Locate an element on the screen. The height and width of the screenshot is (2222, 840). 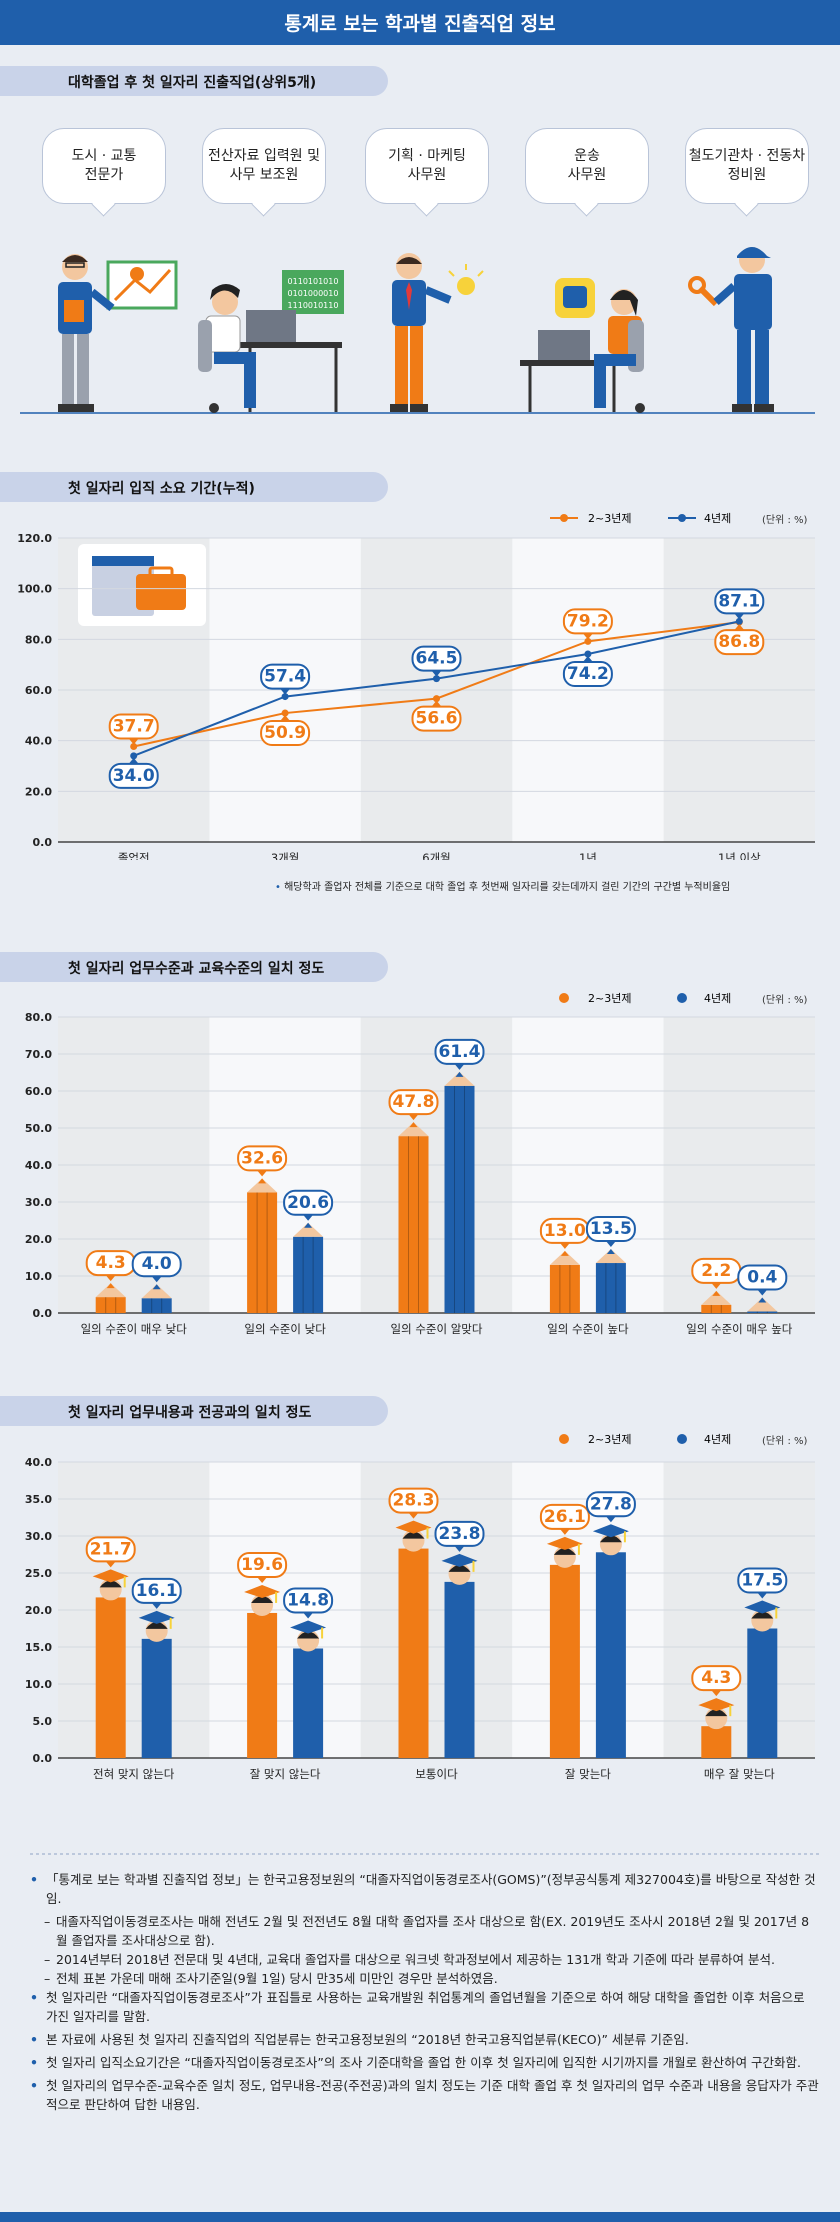
job-3-line2: 사무원 is located at coordinates (427, 175).